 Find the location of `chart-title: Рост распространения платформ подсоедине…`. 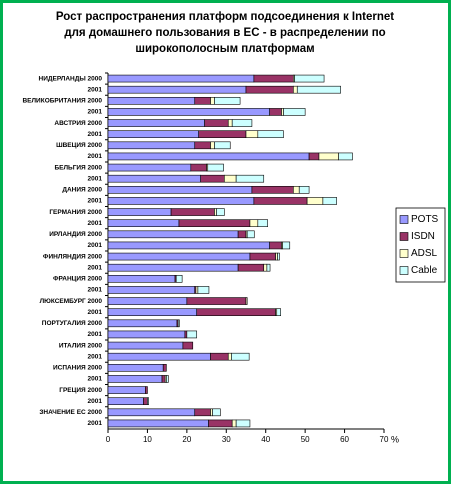

chart-title: Рост распространения платформ подсоедине… is located at coordinates (225, 17).